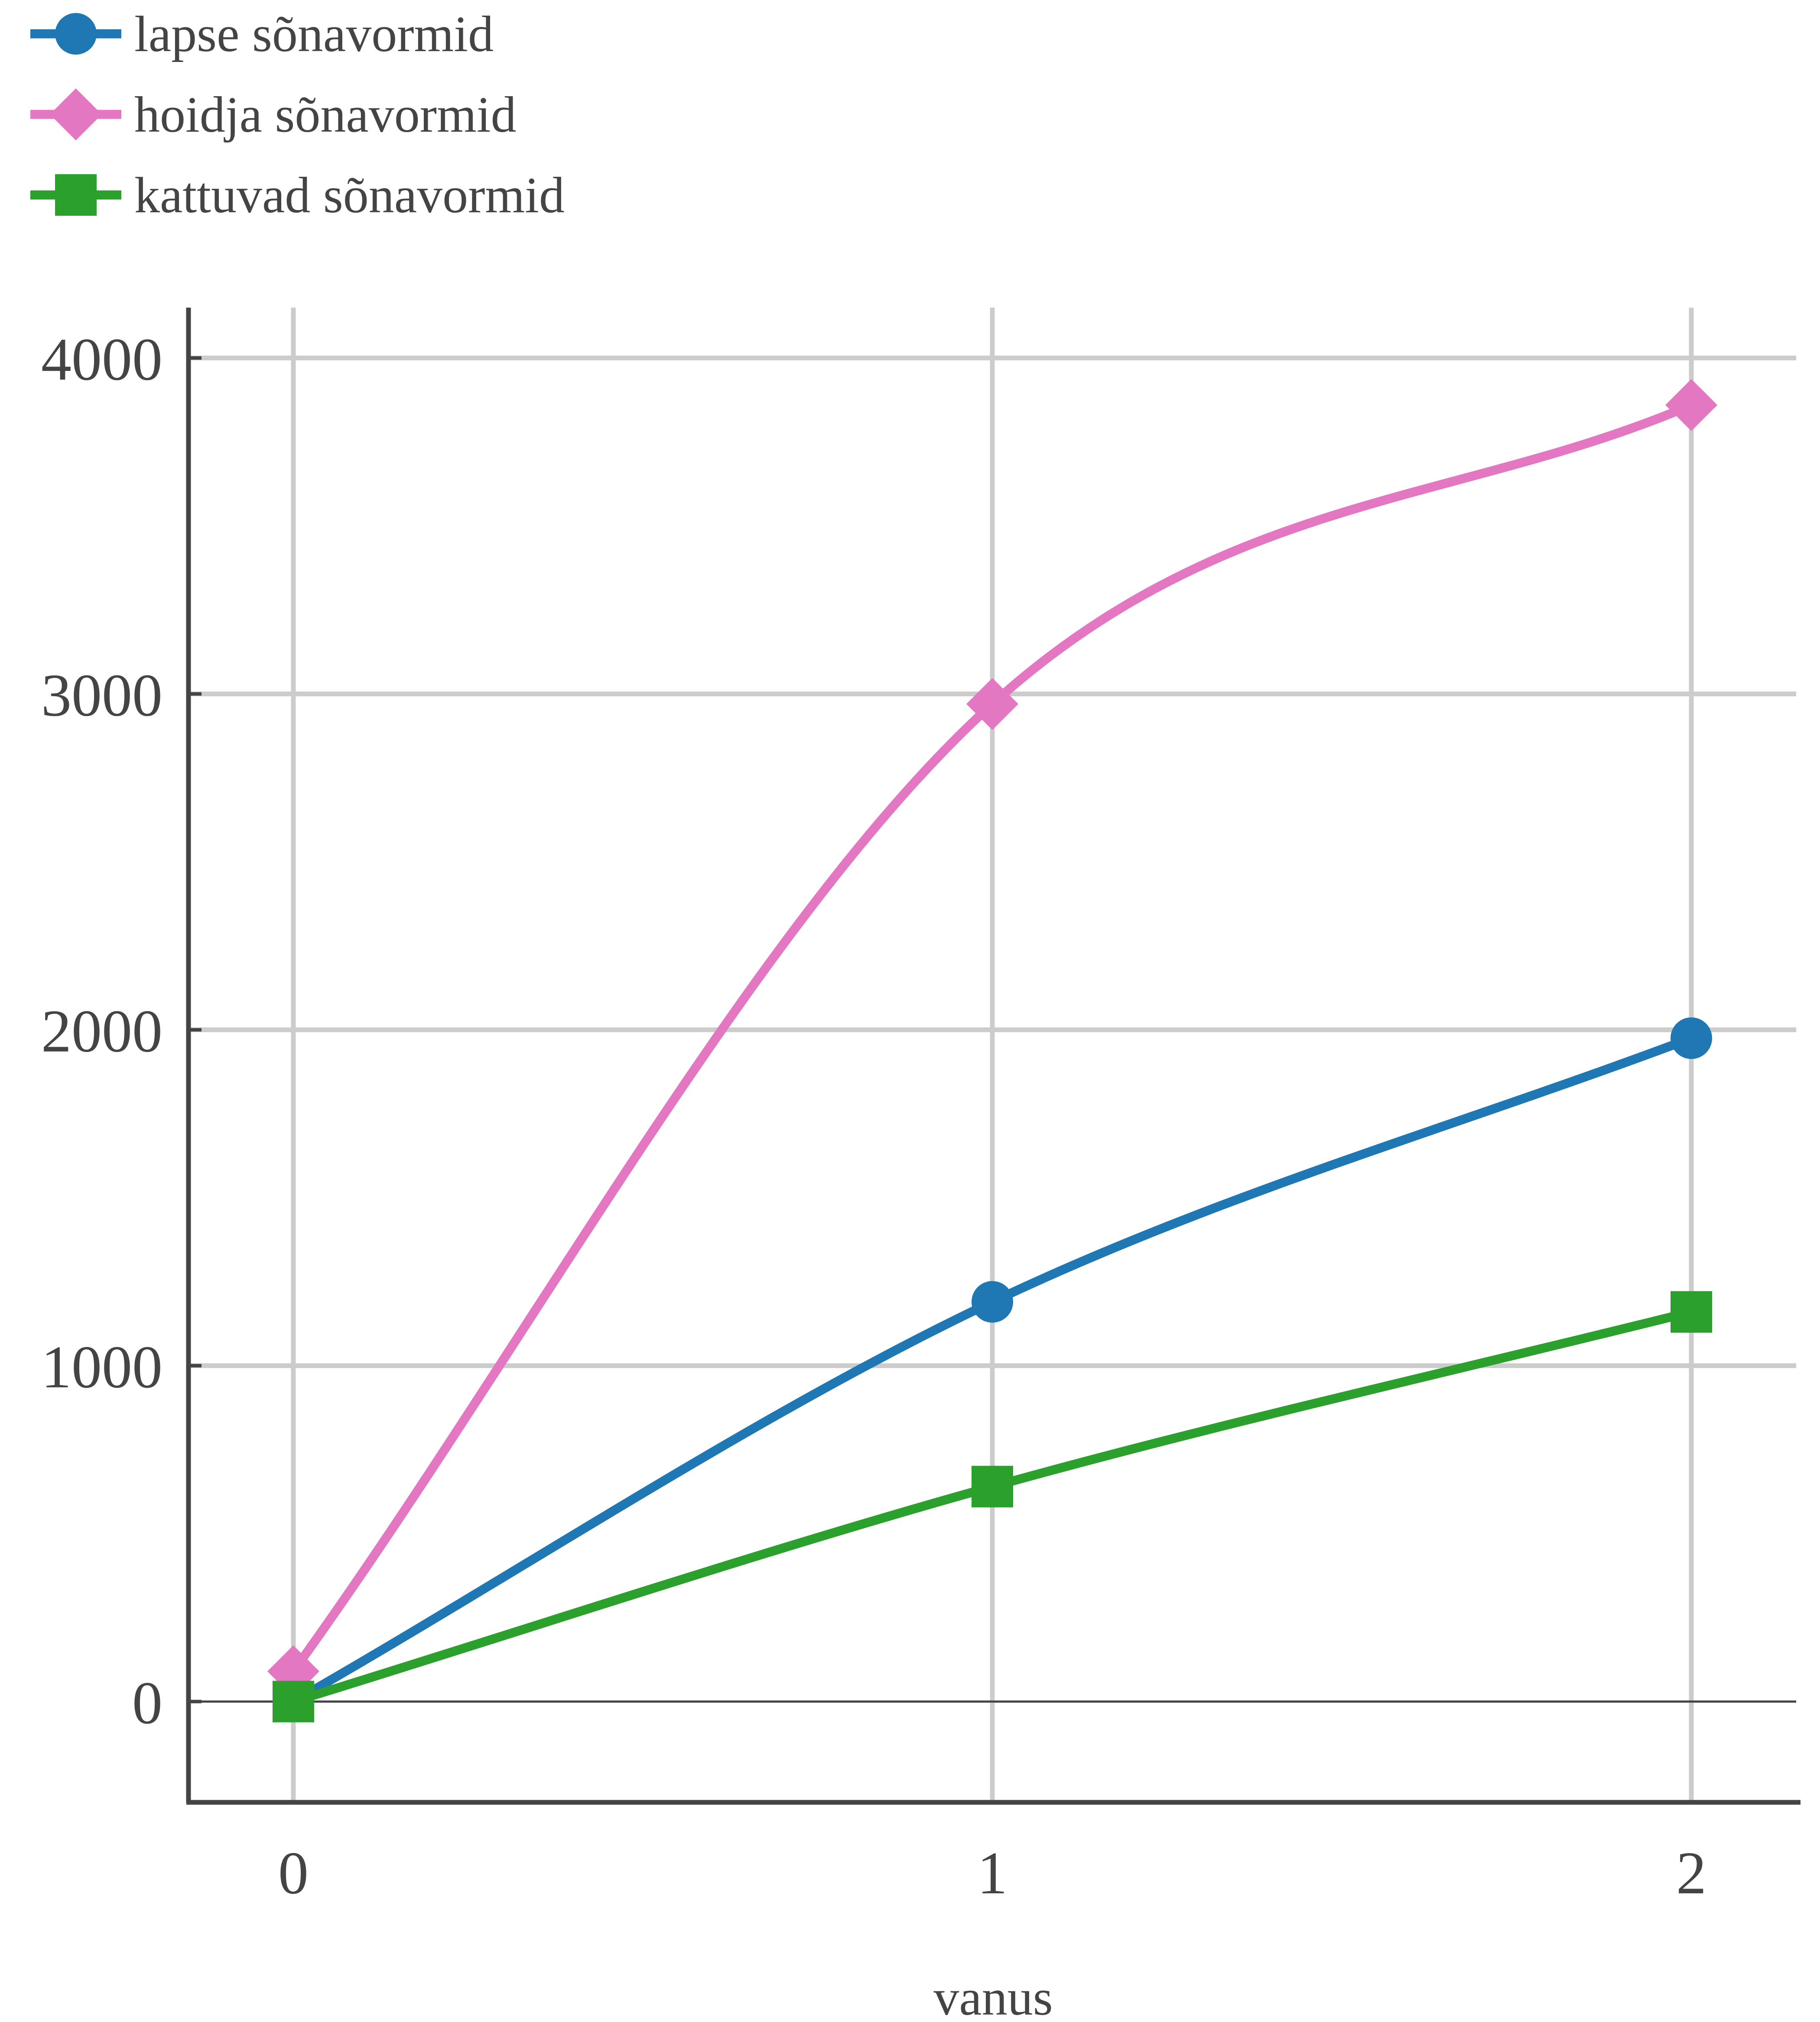 The height and width of the screenshot is (2022, 1820). Describe the element at coordinates (314, 34) in the screenshot. I see `legend-label: lapse sõnavormid` at that location.